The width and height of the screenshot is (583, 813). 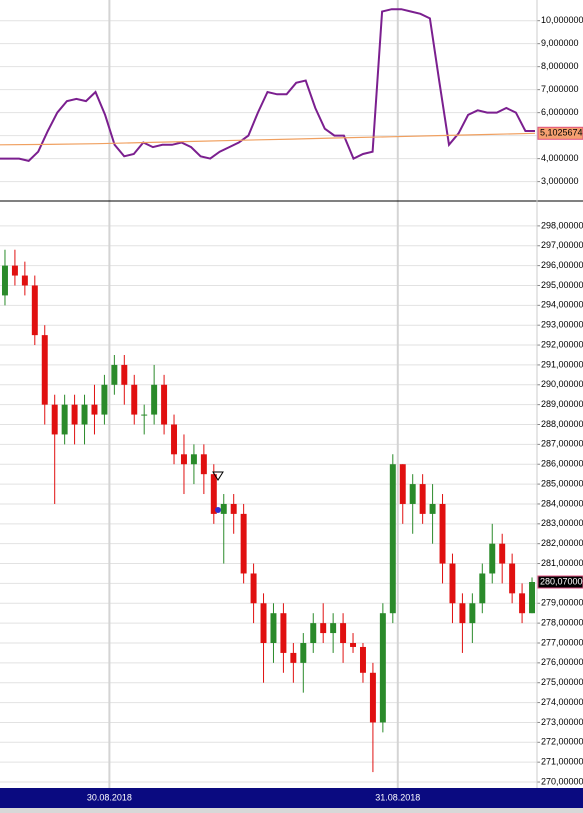 I want to click on y-tick-label: 291,000000, so click(x=562, y=364).